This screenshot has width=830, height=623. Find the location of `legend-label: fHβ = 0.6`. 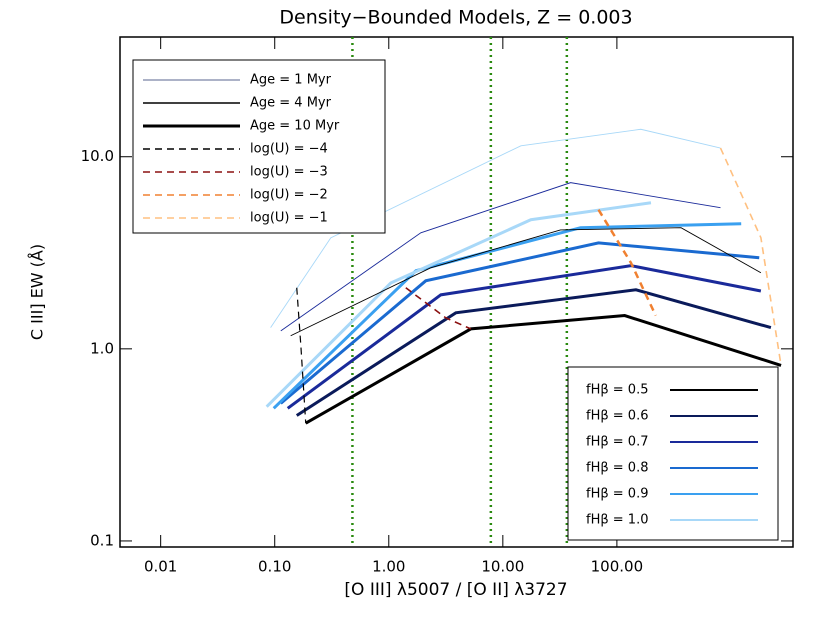

legend-label: fHβ = 0.6 is located at coordinates (617, 416).